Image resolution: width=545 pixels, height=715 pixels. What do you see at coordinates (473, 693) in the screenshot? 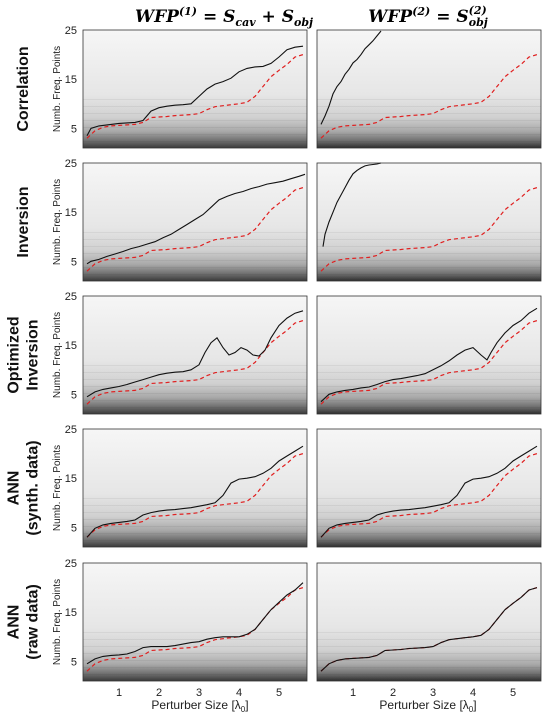
I see `x-tick-label: 4` at bounding box center [473, 693].